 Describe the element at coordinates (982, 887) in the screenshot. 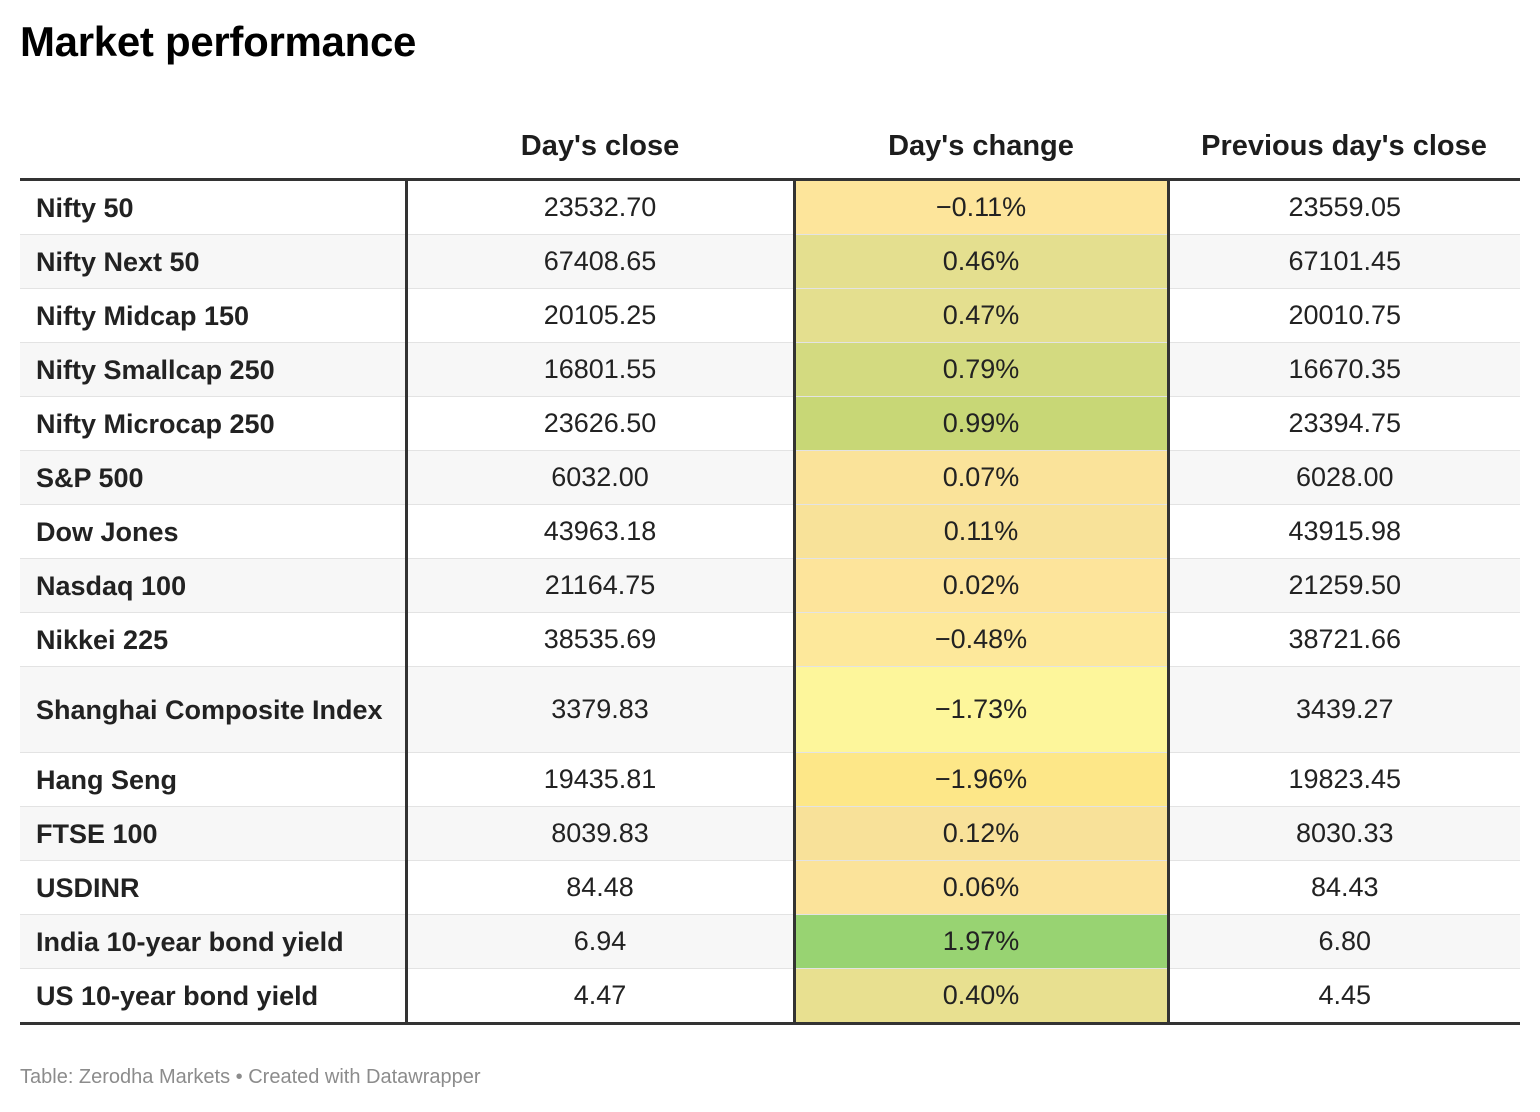

I see `row-change-cell: 0.06%` at that location.